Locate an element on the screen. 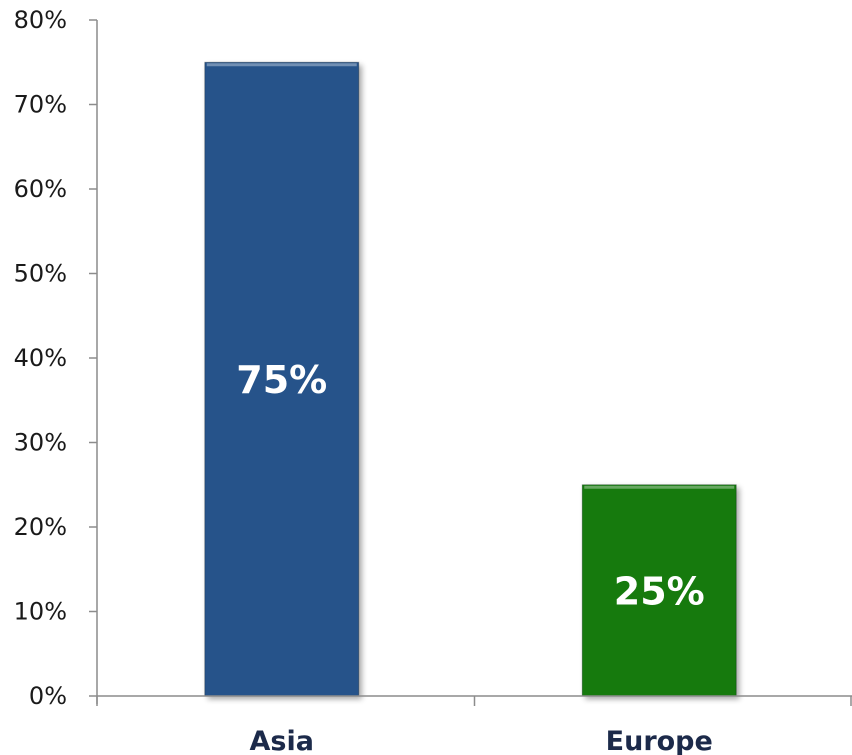 The width and height of the screenshot is (852, 755). bar-highlight-asia is located at coordinates (282, 64).